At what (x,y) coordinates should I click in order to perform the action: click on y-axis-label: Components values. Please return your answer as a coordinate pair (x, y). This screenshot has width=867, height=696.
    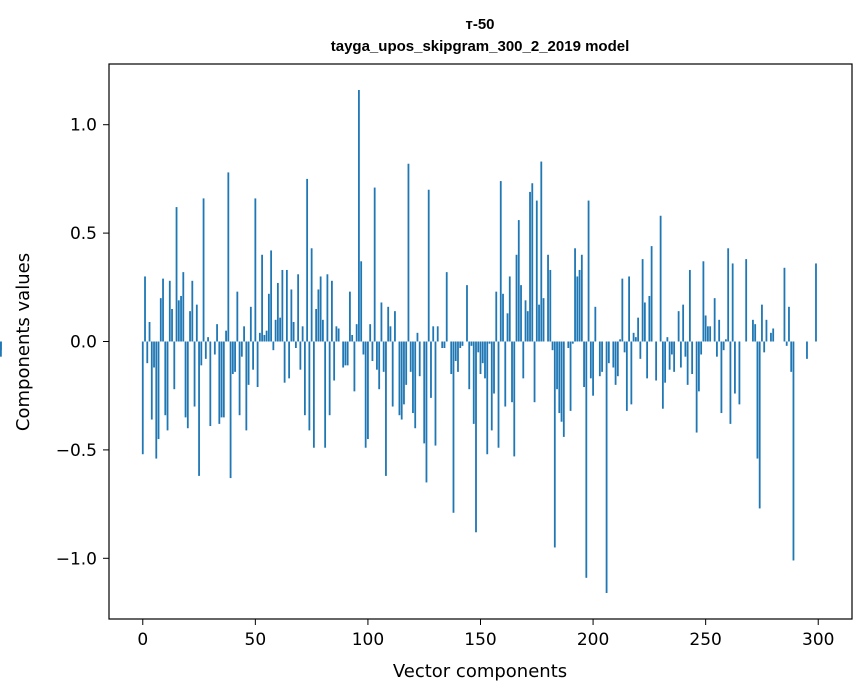
    Looking at the image, I should click on (23, 342).